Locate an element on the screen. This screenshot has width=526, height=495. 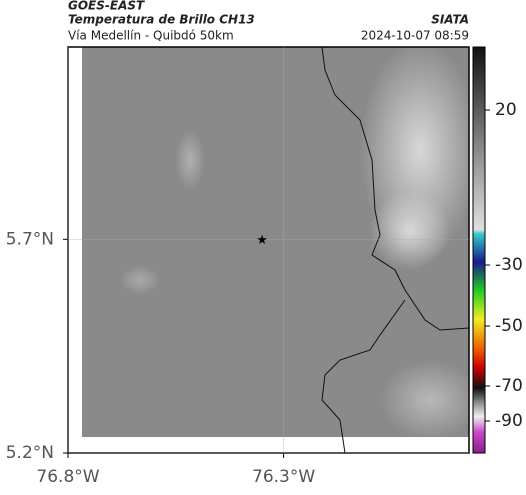
x-tick-label: 76.3°W is located at coordinates (283, 477).